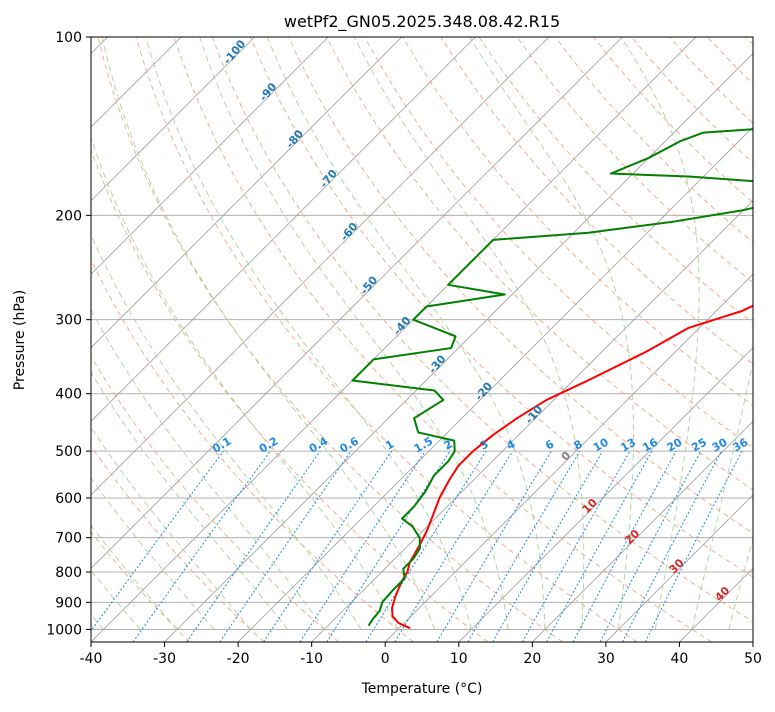  What do you see at coordinates (238, 659) in the screenshot?
I see `x-tick-label: -20` at bounding box center [238, 659].